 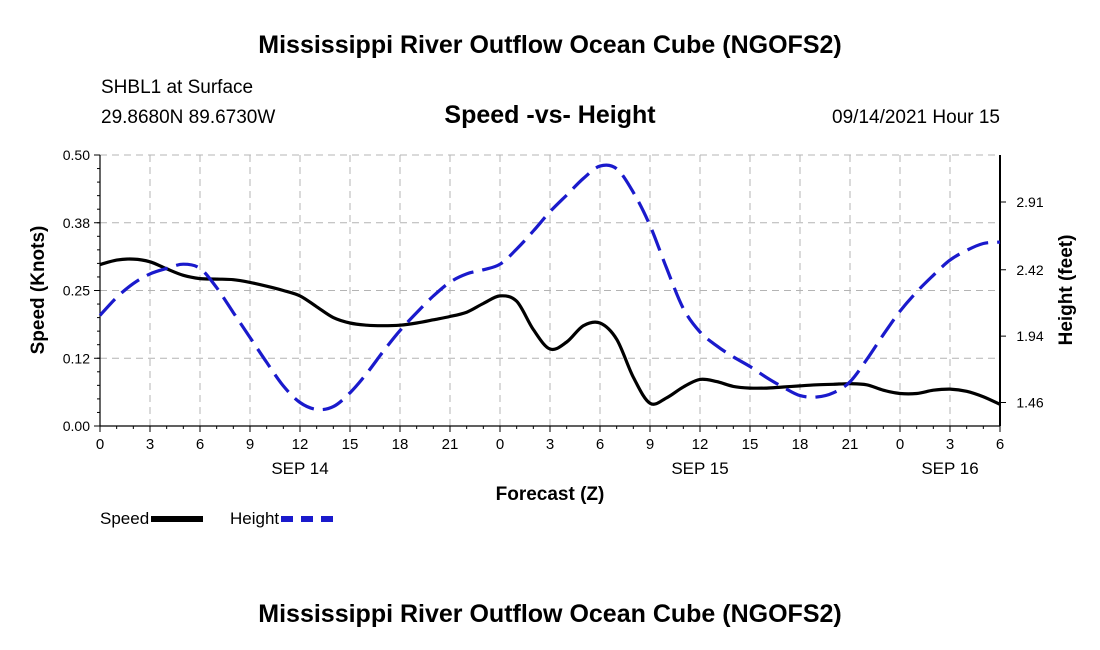 I want to click on y-right-tick-label: 1.94, so click(x=1029, y=336).